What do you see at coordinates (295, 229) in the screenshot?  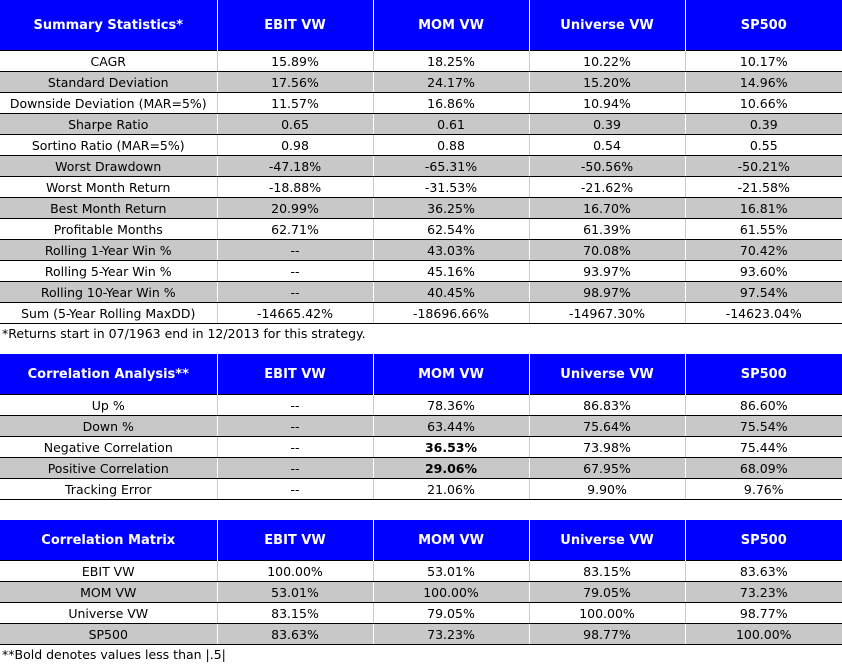 I see `cell-value: 62.71%` at bounding box center [295, 229].